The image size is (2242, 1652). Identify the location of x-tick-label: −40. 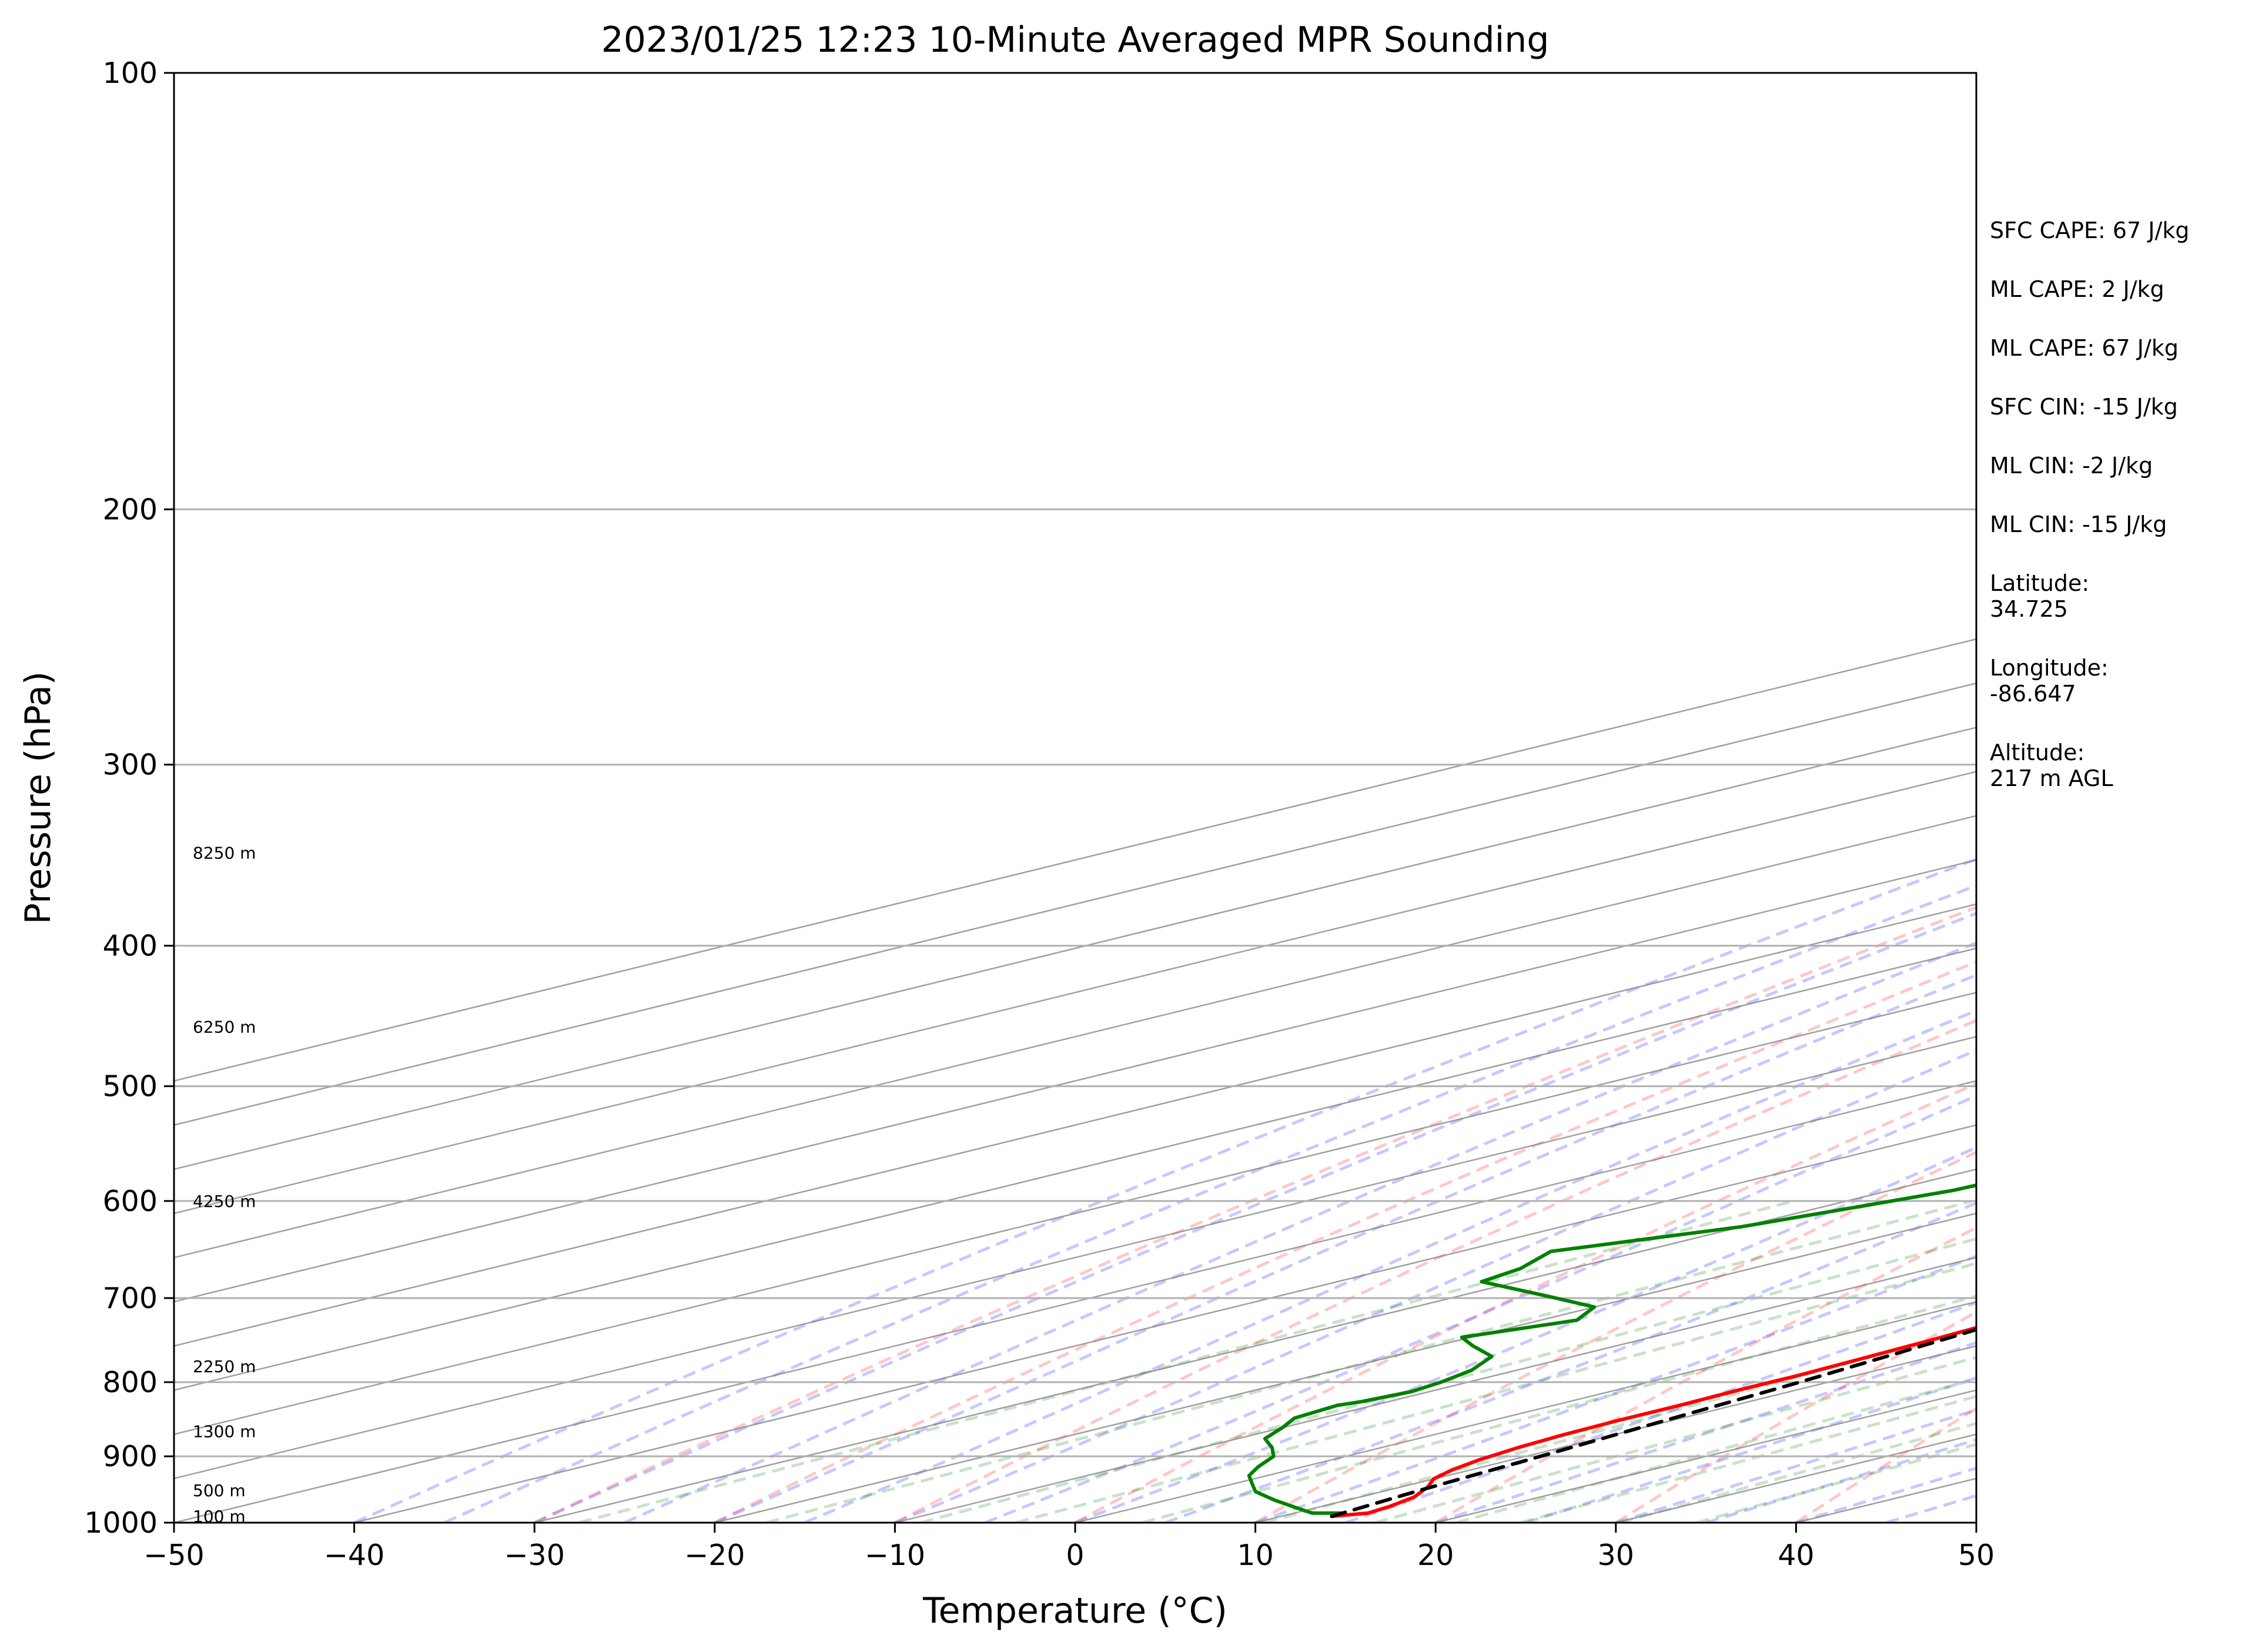
(354, 1556).